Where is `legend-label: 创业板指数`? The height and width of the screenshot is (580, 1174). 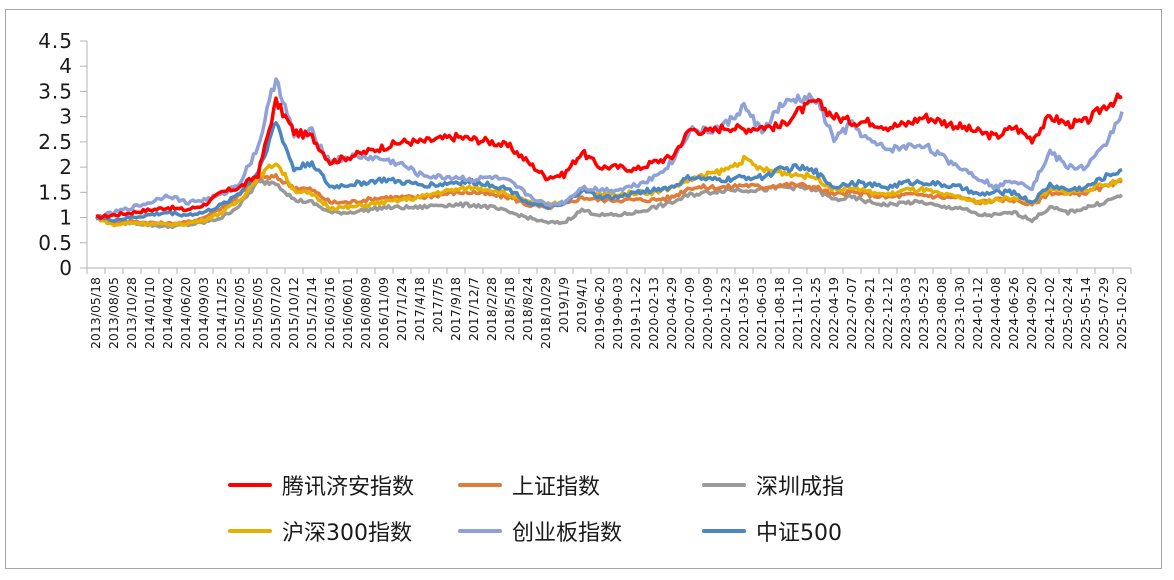 legend-label: 创业板指数 is located at coordinates (567, 533).